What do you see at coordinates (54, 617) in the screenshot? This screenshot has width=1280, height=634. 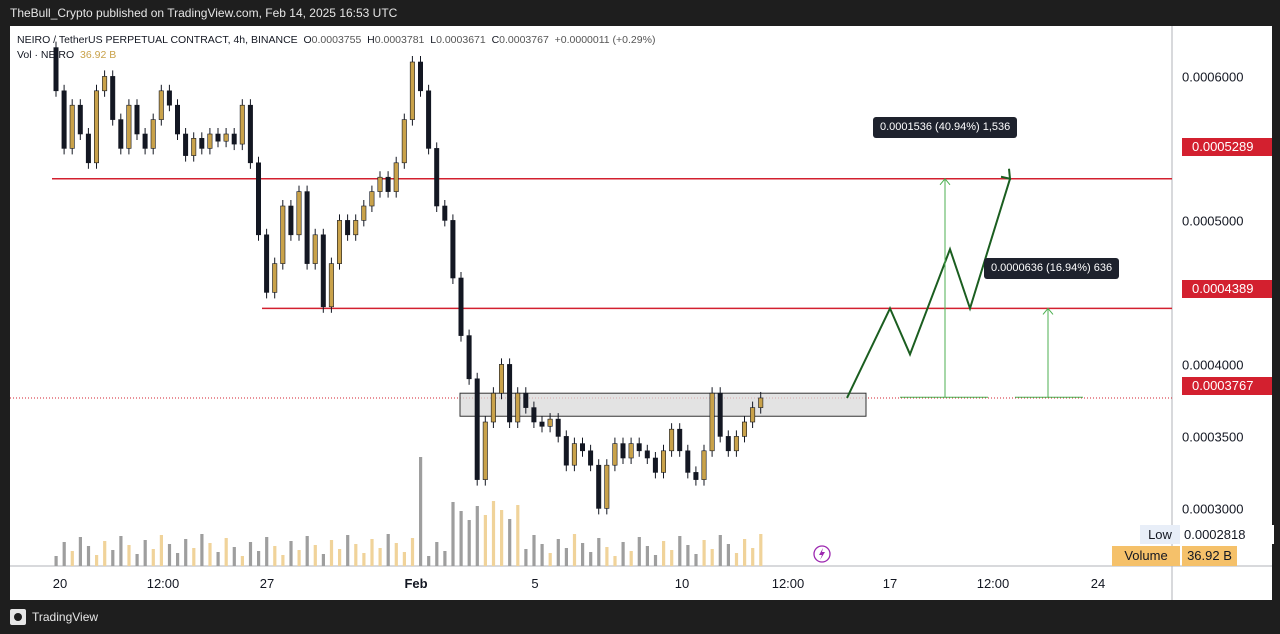 I see `tradingview-logo: TradingView` at bounding box center [54, 617].